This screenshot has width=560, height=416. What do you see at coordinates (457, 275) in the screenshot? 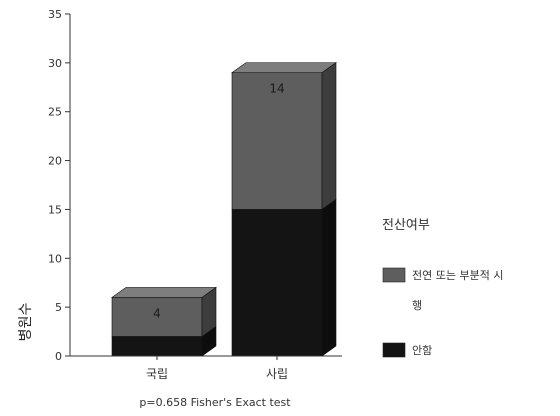
I see `legend-label-fully-or-partially-implemented: 전연 또는 부분적 시` at bounding box center [457, 275].